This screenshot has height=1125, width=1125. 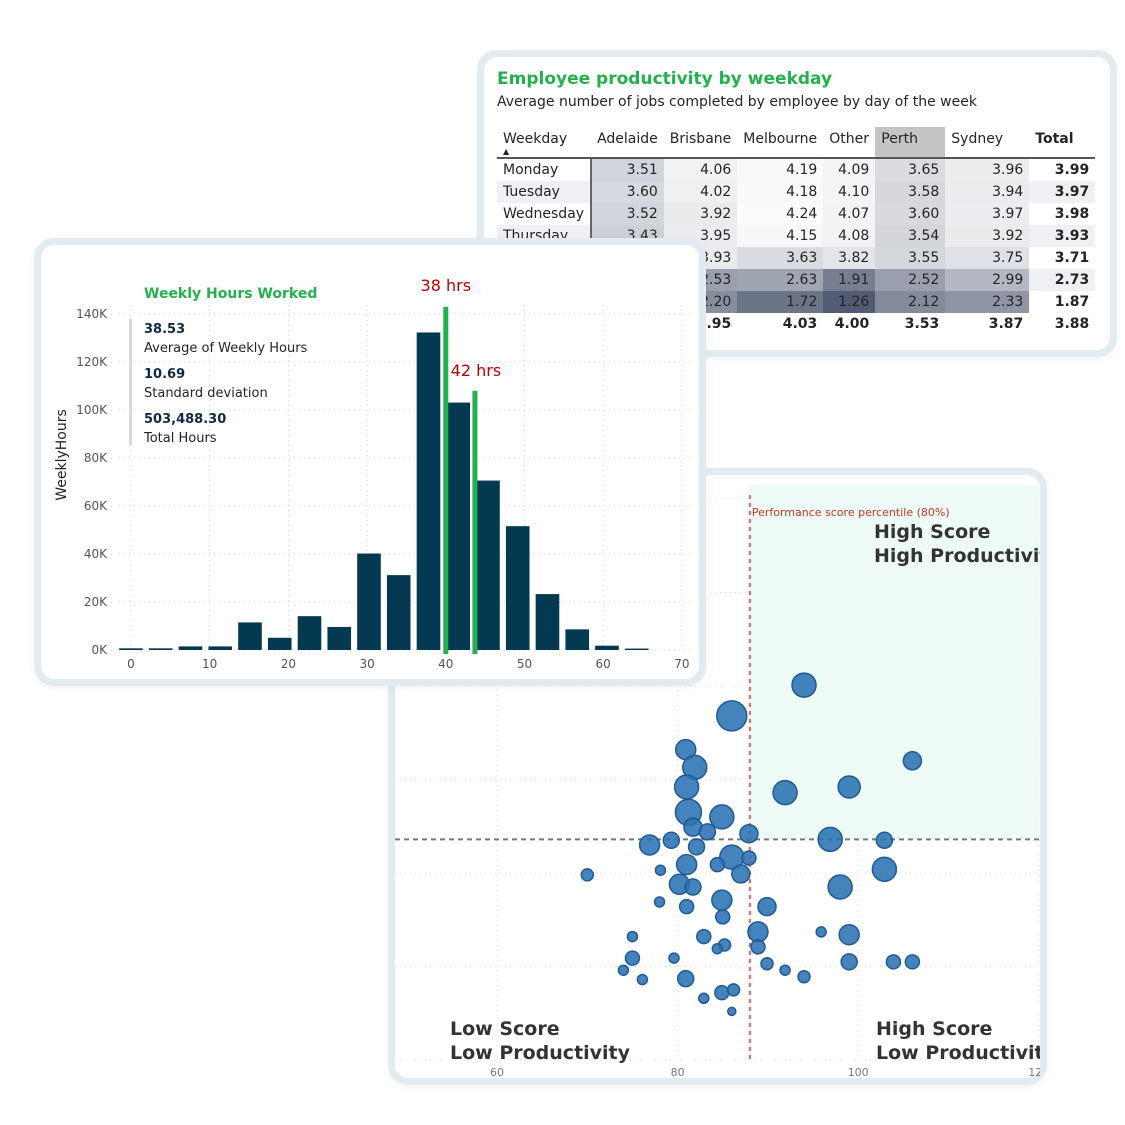 I want to click on column-header-label: Perth, so click(x=899, y=139).